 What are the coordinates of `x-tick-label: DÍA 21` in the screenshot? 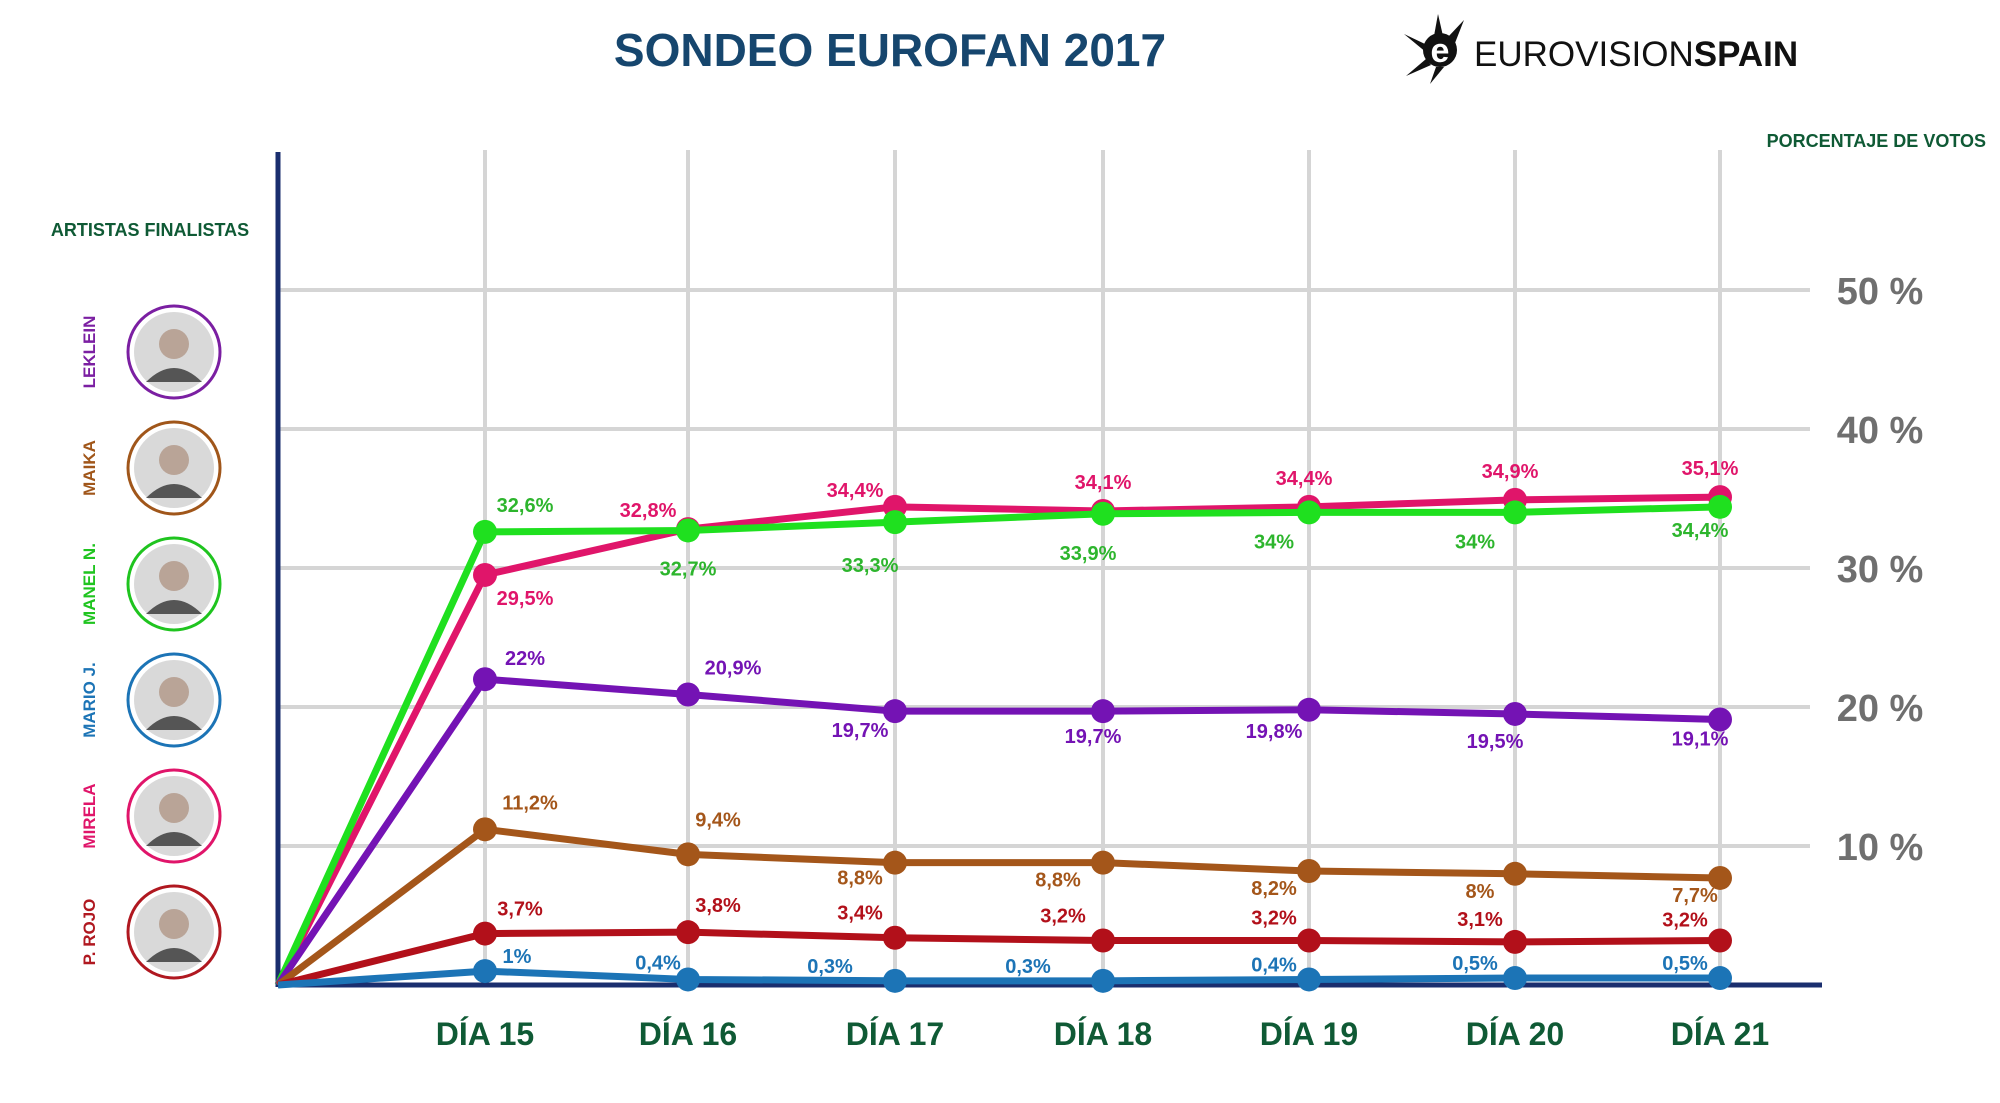 It's located at (1720, 1034).